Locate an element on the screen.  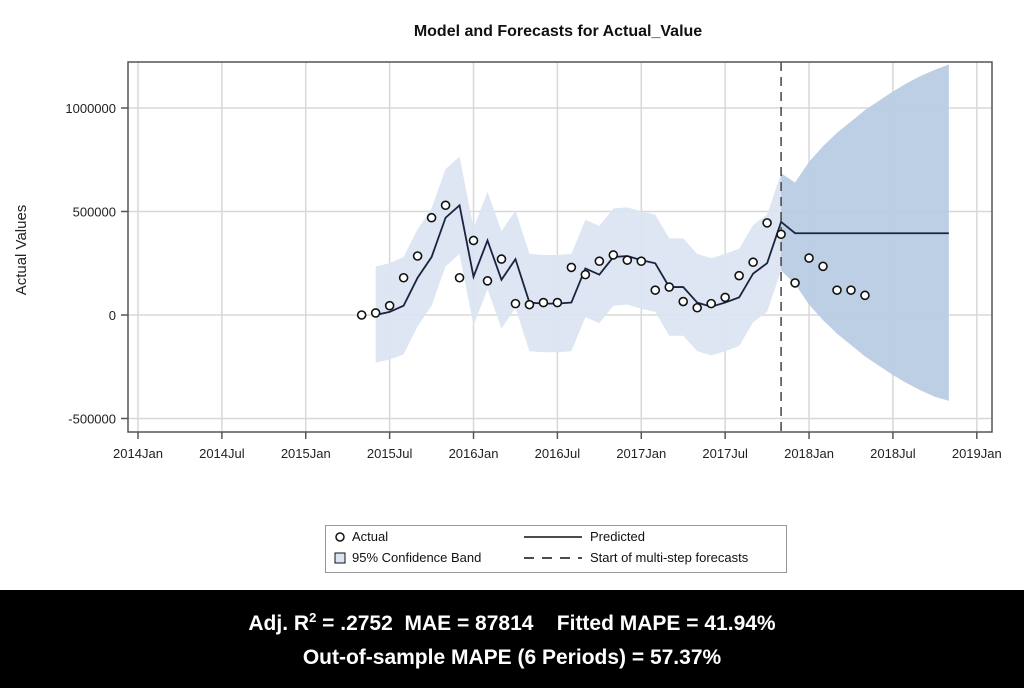
legend-band: 95% Confidence Band is located at coordinates (407, 557).